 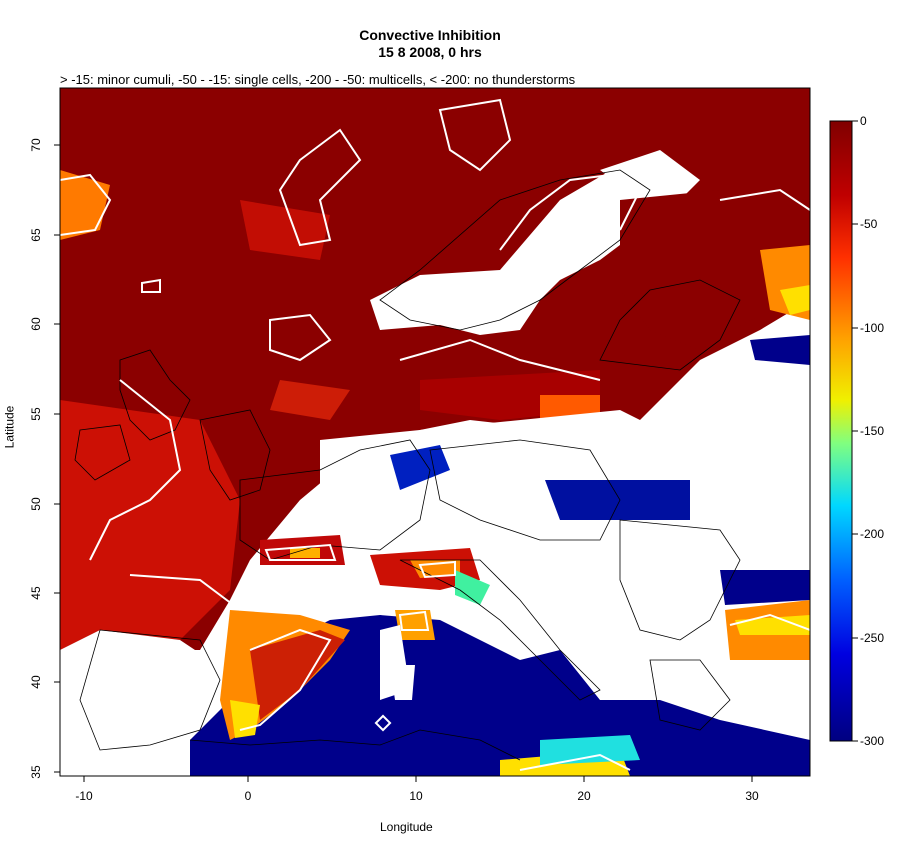 I want to click on x-axis, so click(x=418, y=779).